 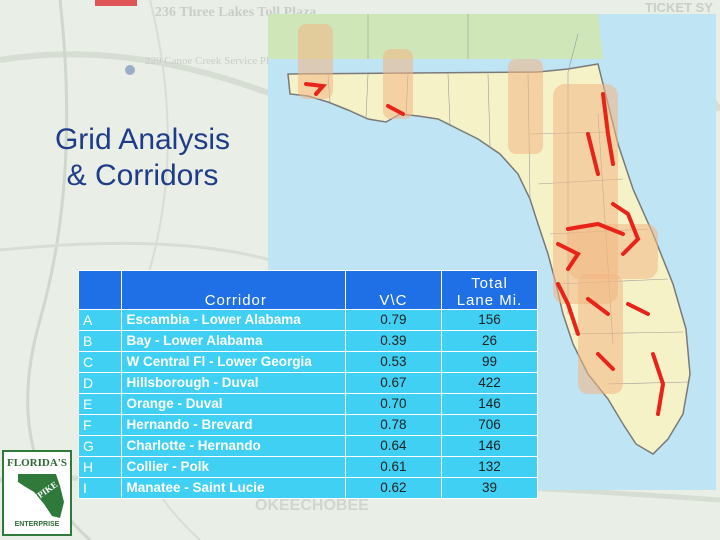 I want to click on table-row: H Collier - Polk 0.61 132, so click(x=308, y=467).